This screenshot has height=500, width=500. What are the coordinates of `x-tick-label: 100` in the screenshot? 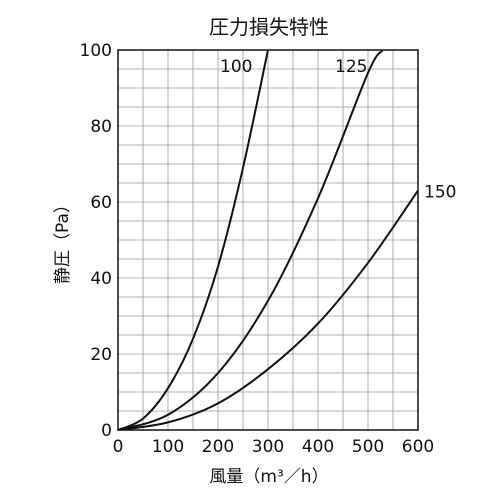 It's located at (168, 447).